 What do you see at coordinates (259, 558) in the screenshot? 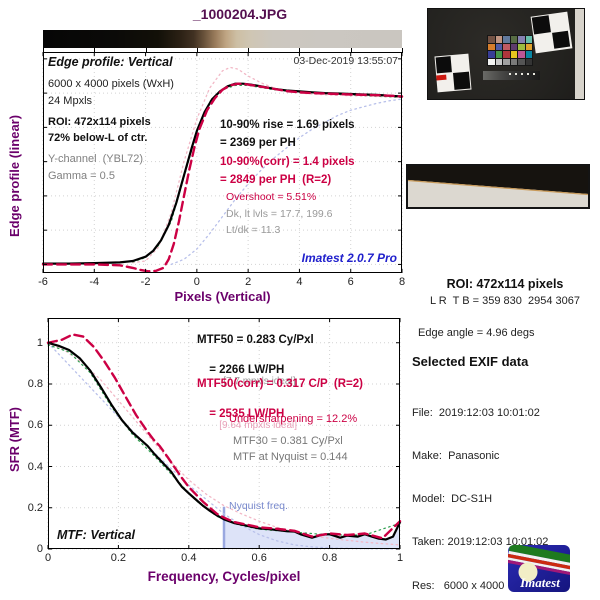
I see `x-tick-label: 0.6` at bounding box center [259, 558].